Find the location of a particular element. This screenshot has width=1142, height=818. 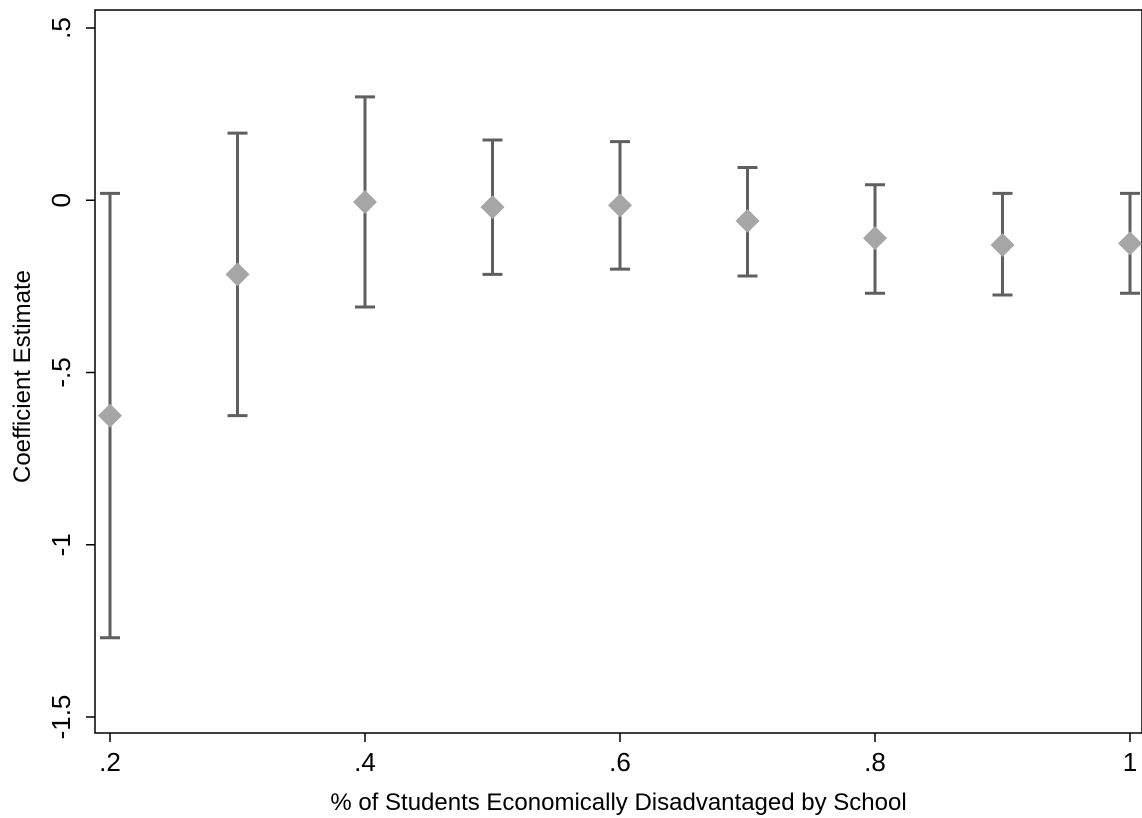

x-tick-label: .4 is located at coordinates (365, 762).